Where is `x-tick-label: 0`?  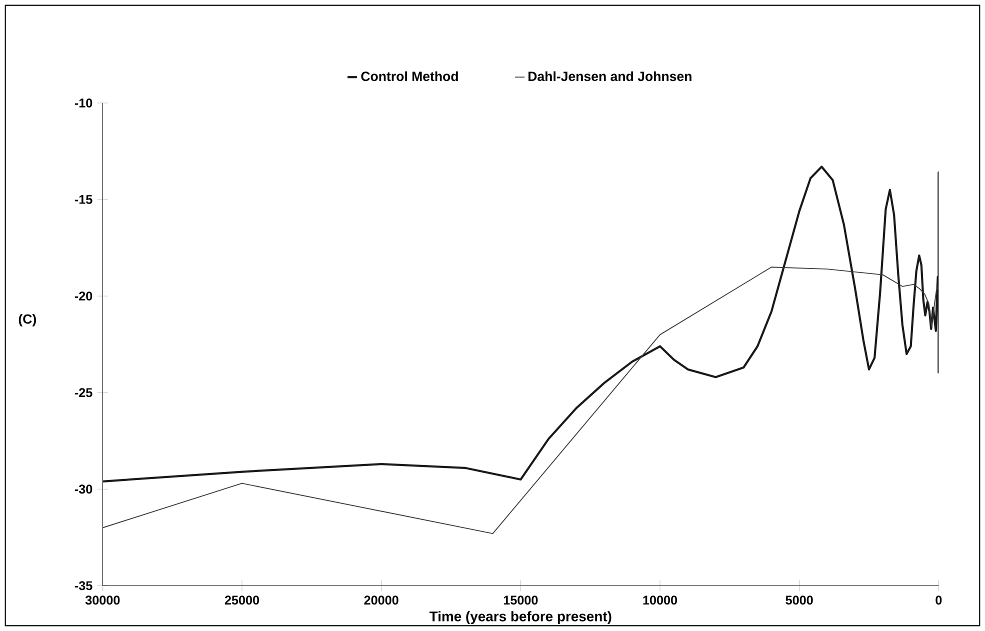 x-tick-label: 0 is located at coordinates (939, 600).